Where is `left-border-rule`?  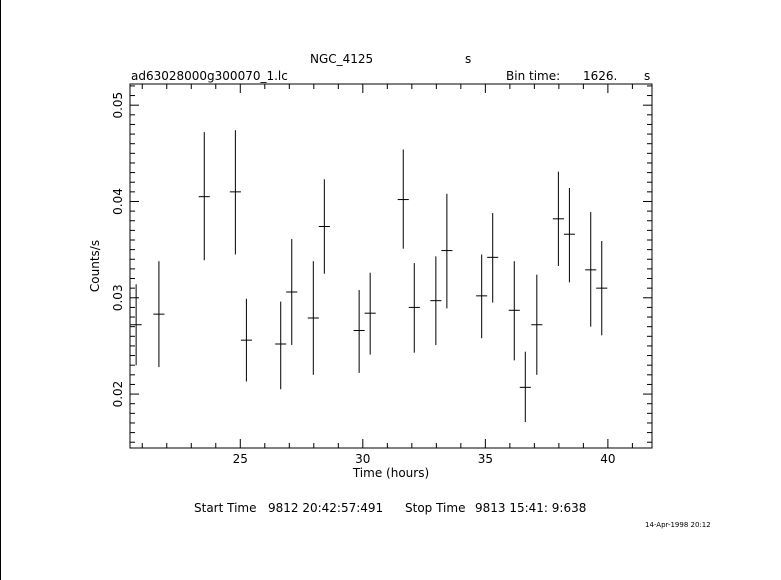
left-border-rule is located at coordinates (0, 290).